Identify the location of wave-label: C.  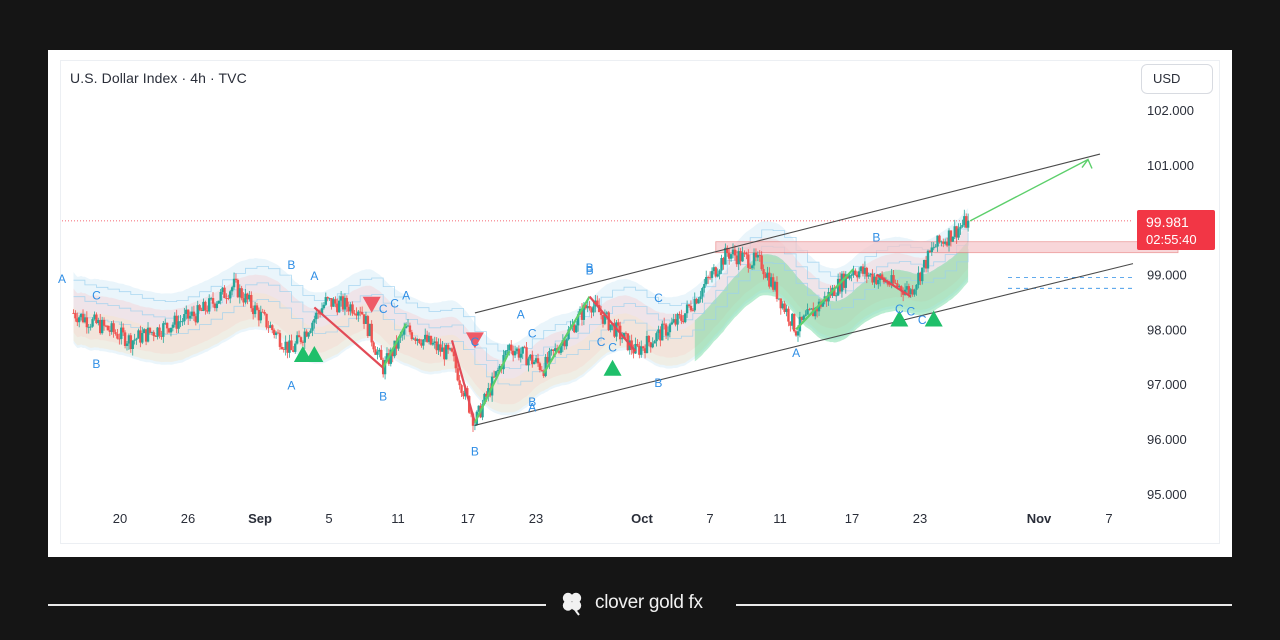
(910, 312).